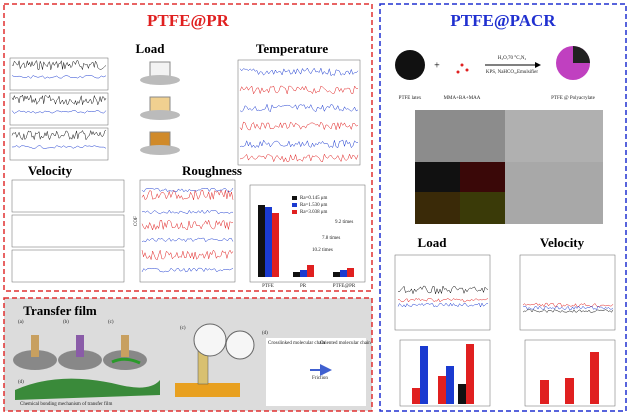 This screenshot has height=415, width=630. Describe the element at coordinates (462, 98) in the screenshot. I see `reactant-label: MMA+BA+MAA` at that location.